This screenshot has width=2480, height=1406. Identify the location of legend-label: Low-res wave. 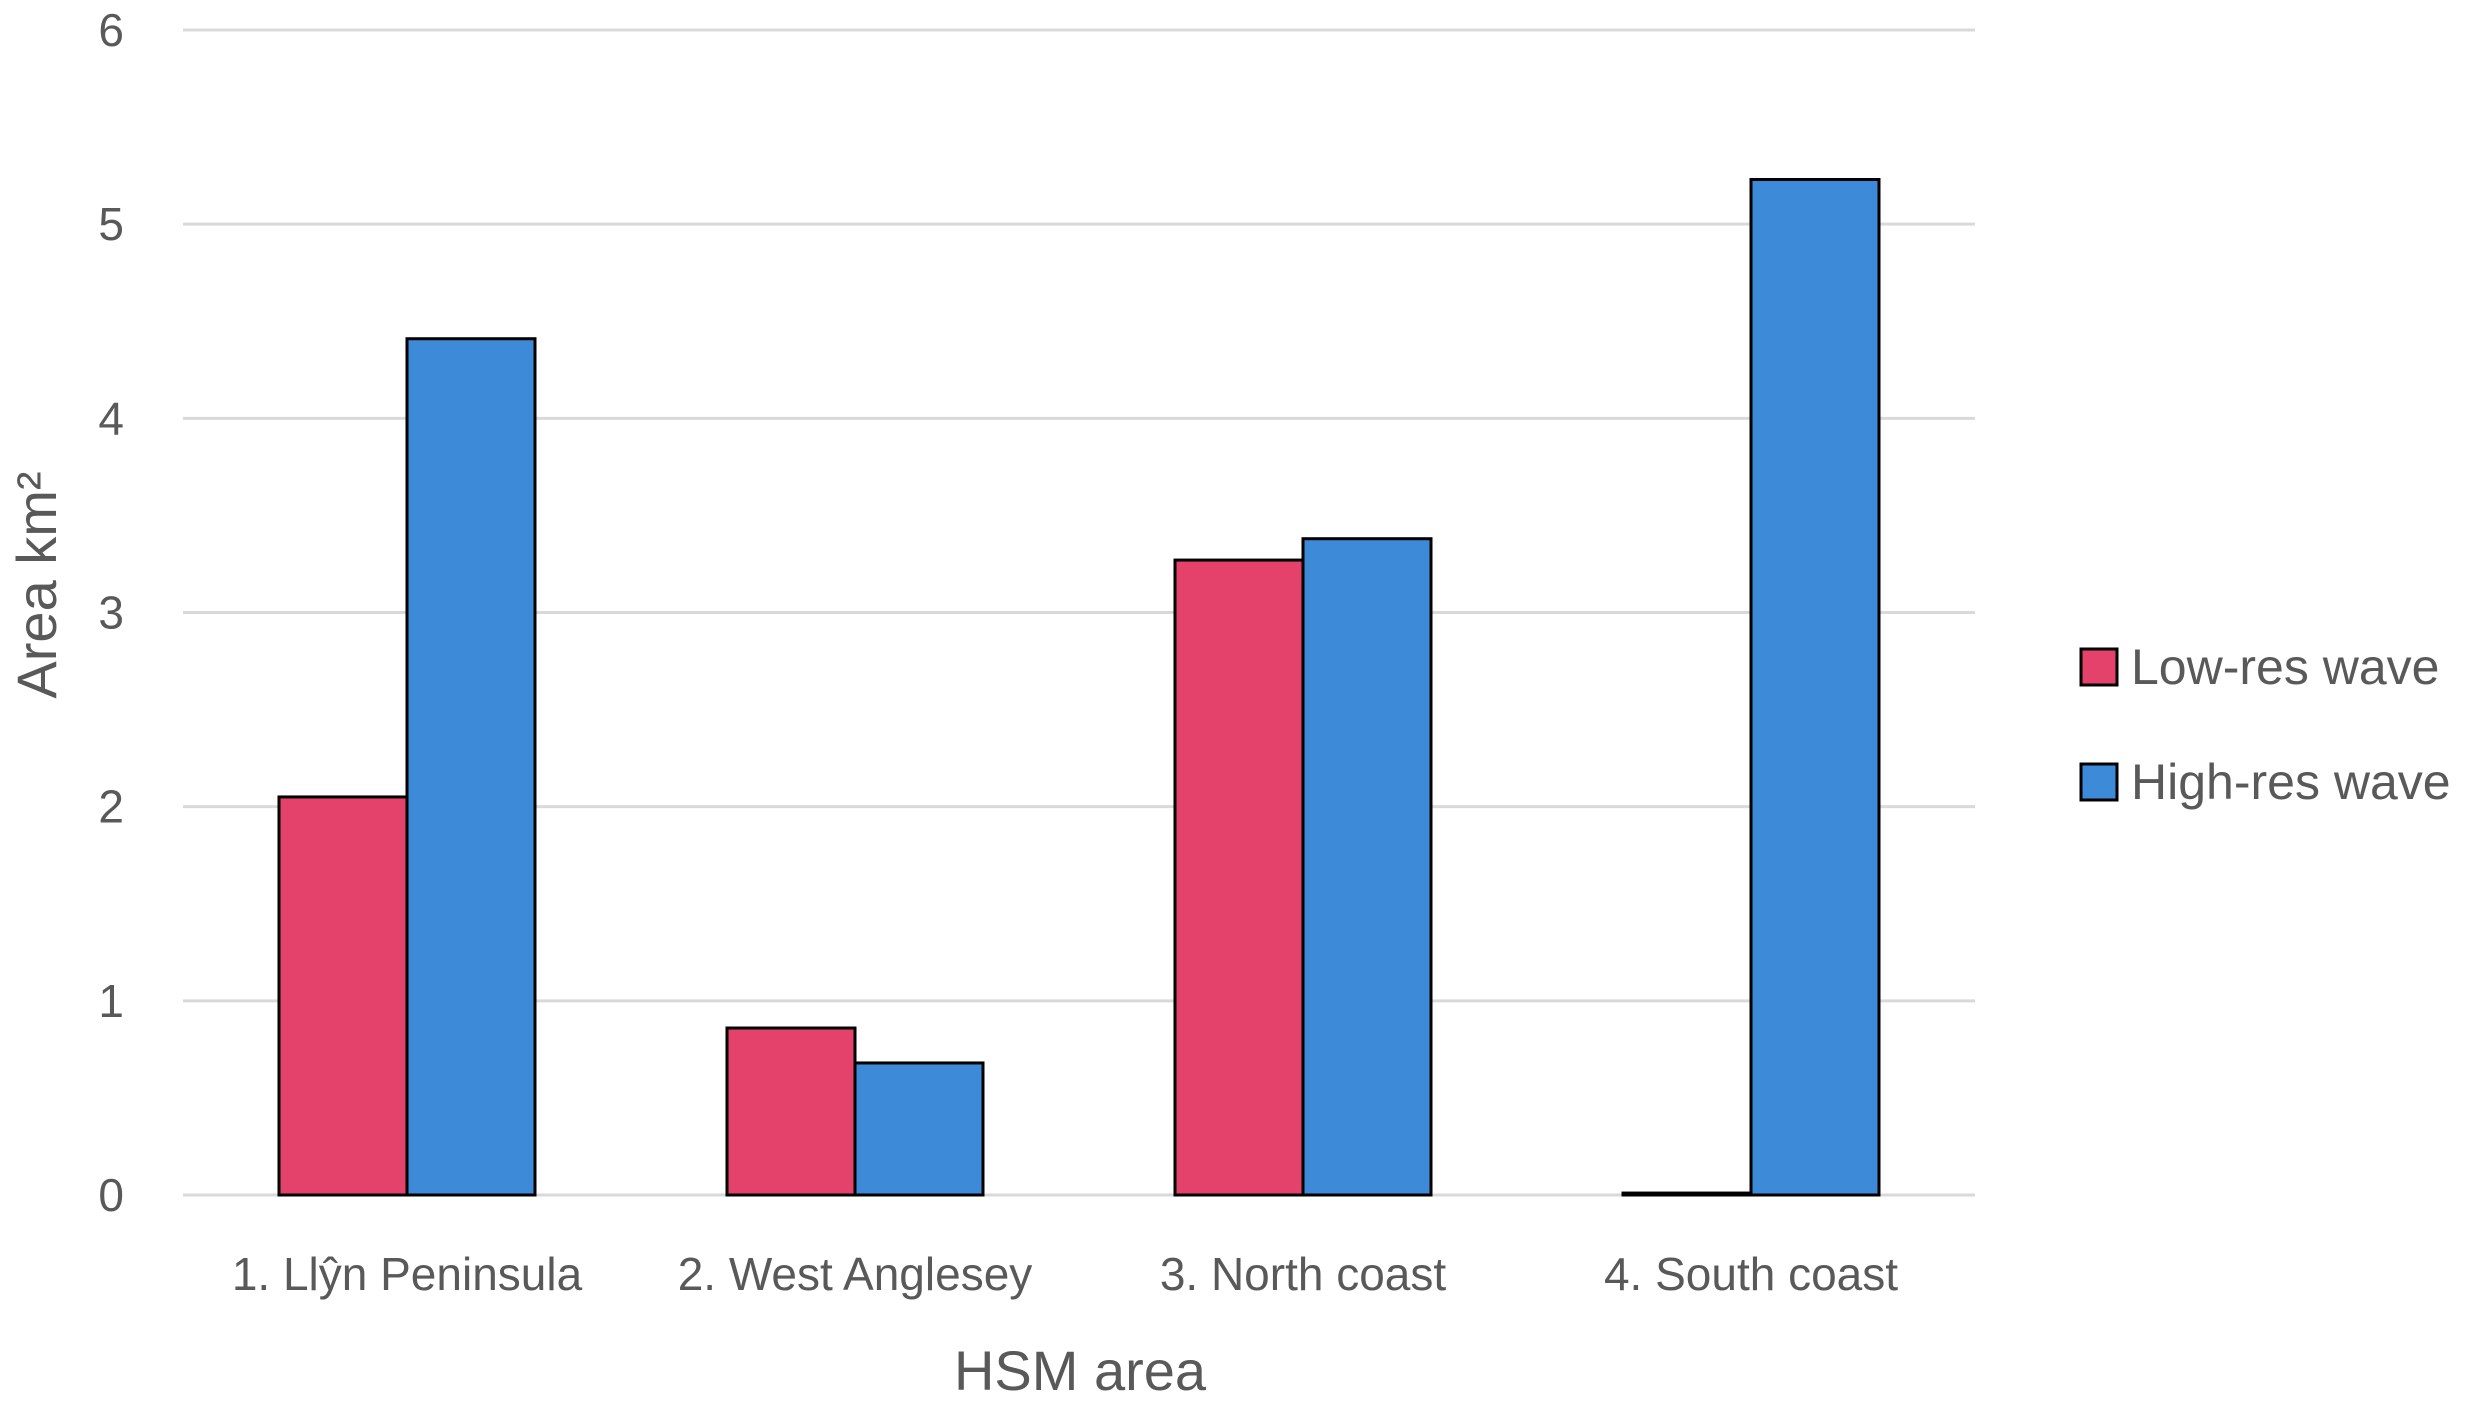
(2285, 667).